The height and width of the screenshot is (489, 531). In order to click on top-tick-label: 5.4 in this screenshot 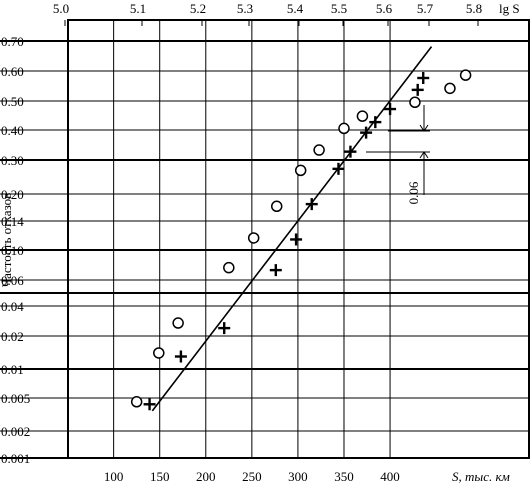, I will do `click(295, 8)`.